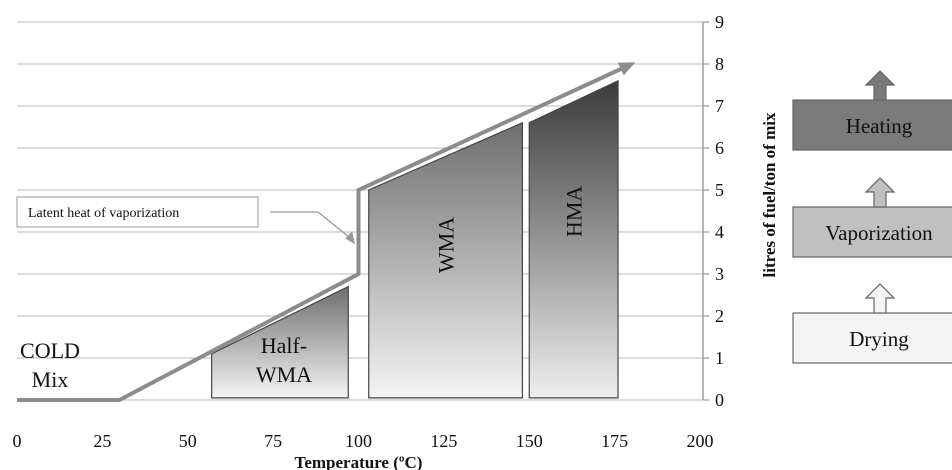  Describe the element at coordinates (312, 226) in the screenshot. I see `annotation-leader` at that location.